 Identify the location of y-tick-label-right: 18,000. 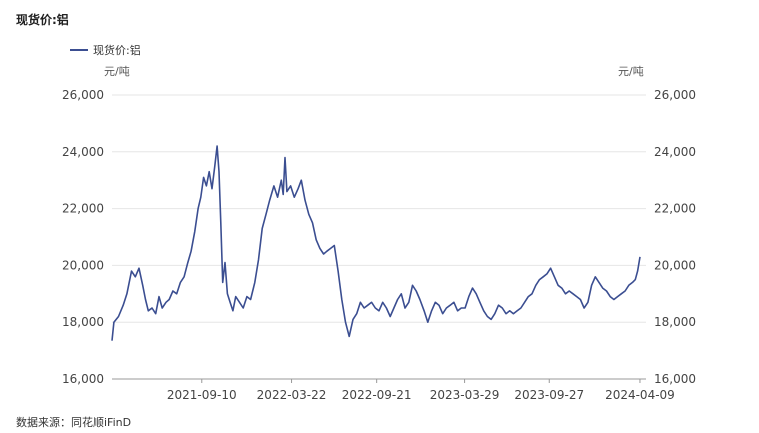
(675, 322).